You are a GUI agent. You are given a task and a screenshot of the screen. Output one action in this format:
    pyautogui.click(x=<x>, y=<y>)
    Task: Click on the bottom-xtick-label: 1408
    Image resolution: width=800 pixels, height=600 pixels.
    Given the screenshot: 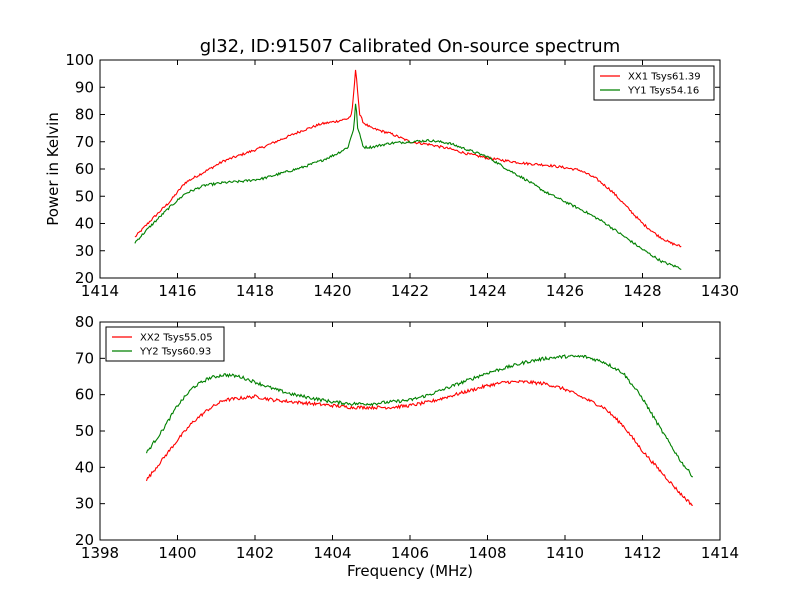 What is the action you would take?
    pyautogui.click(x=487, y=553)
    